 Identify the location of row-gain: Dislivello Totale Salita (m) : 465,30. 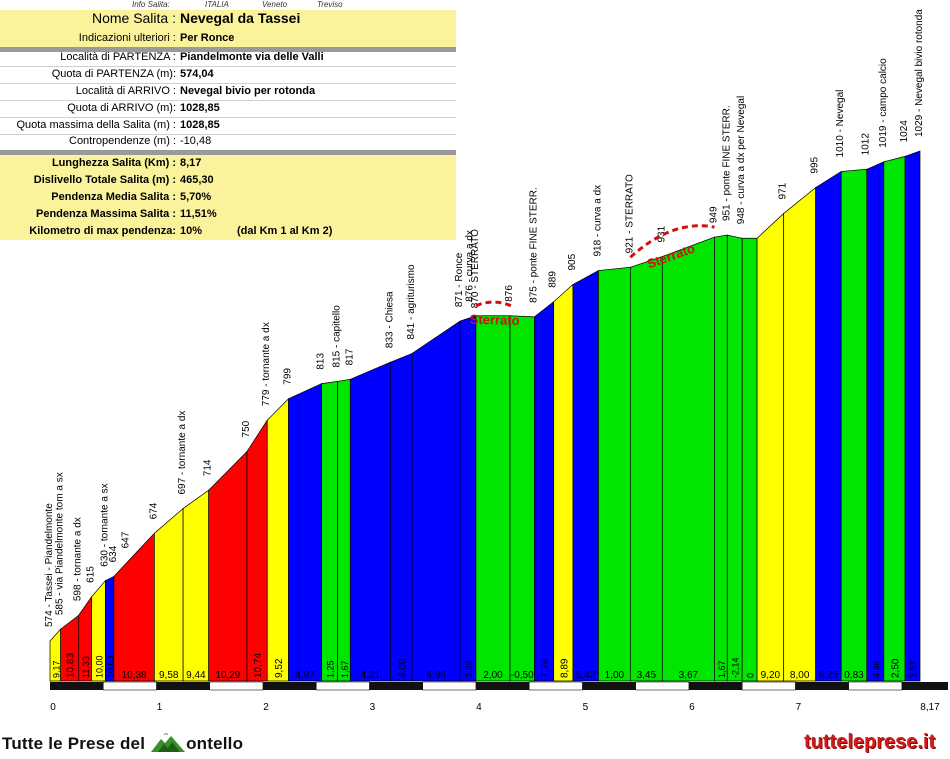
(228, 180).